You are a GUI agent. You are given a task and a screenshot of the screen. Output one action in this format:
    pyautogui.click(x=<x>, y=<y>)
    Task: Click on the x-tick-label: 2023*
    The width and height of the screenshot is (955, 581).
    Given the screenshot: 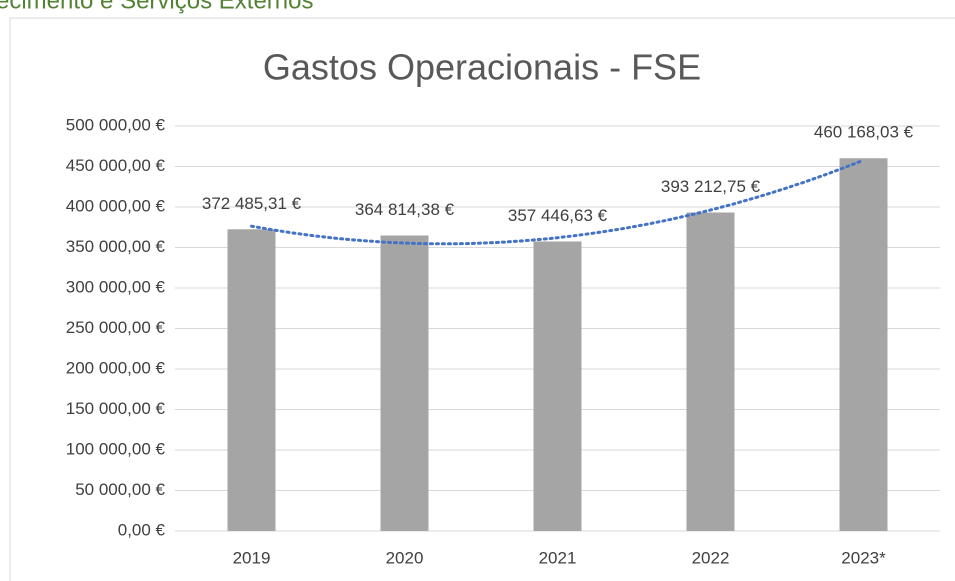 What is the action you would take?
    pyautogui.click(x=863, y=557)
    